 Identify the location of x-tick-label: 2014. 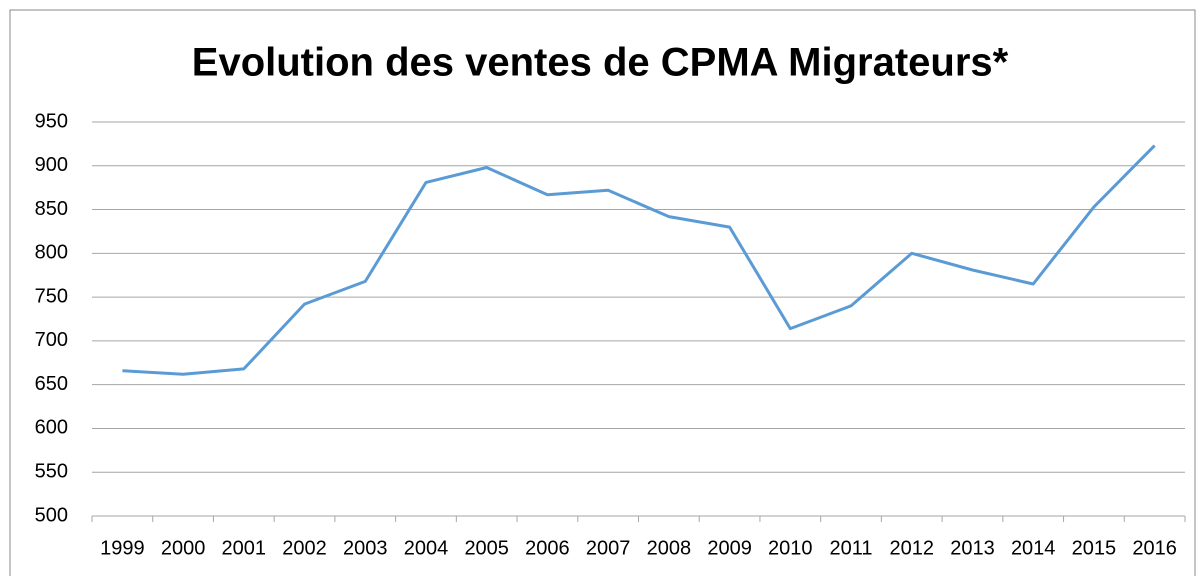
(1033, 548).